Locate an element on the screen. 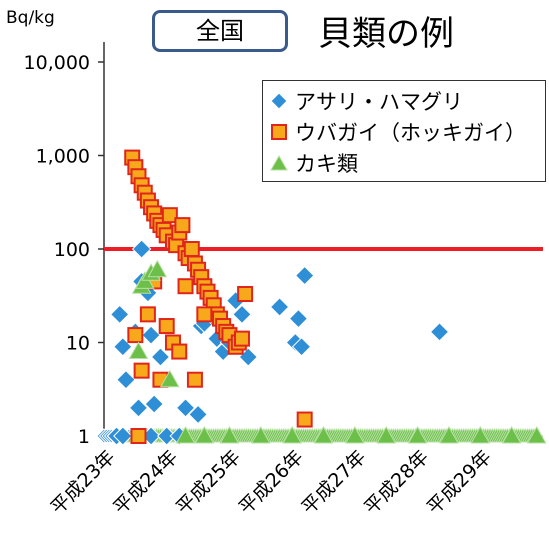  y-tick-labels: 1 10 100 1,000 10,000 is located at coordinates (57, 250).